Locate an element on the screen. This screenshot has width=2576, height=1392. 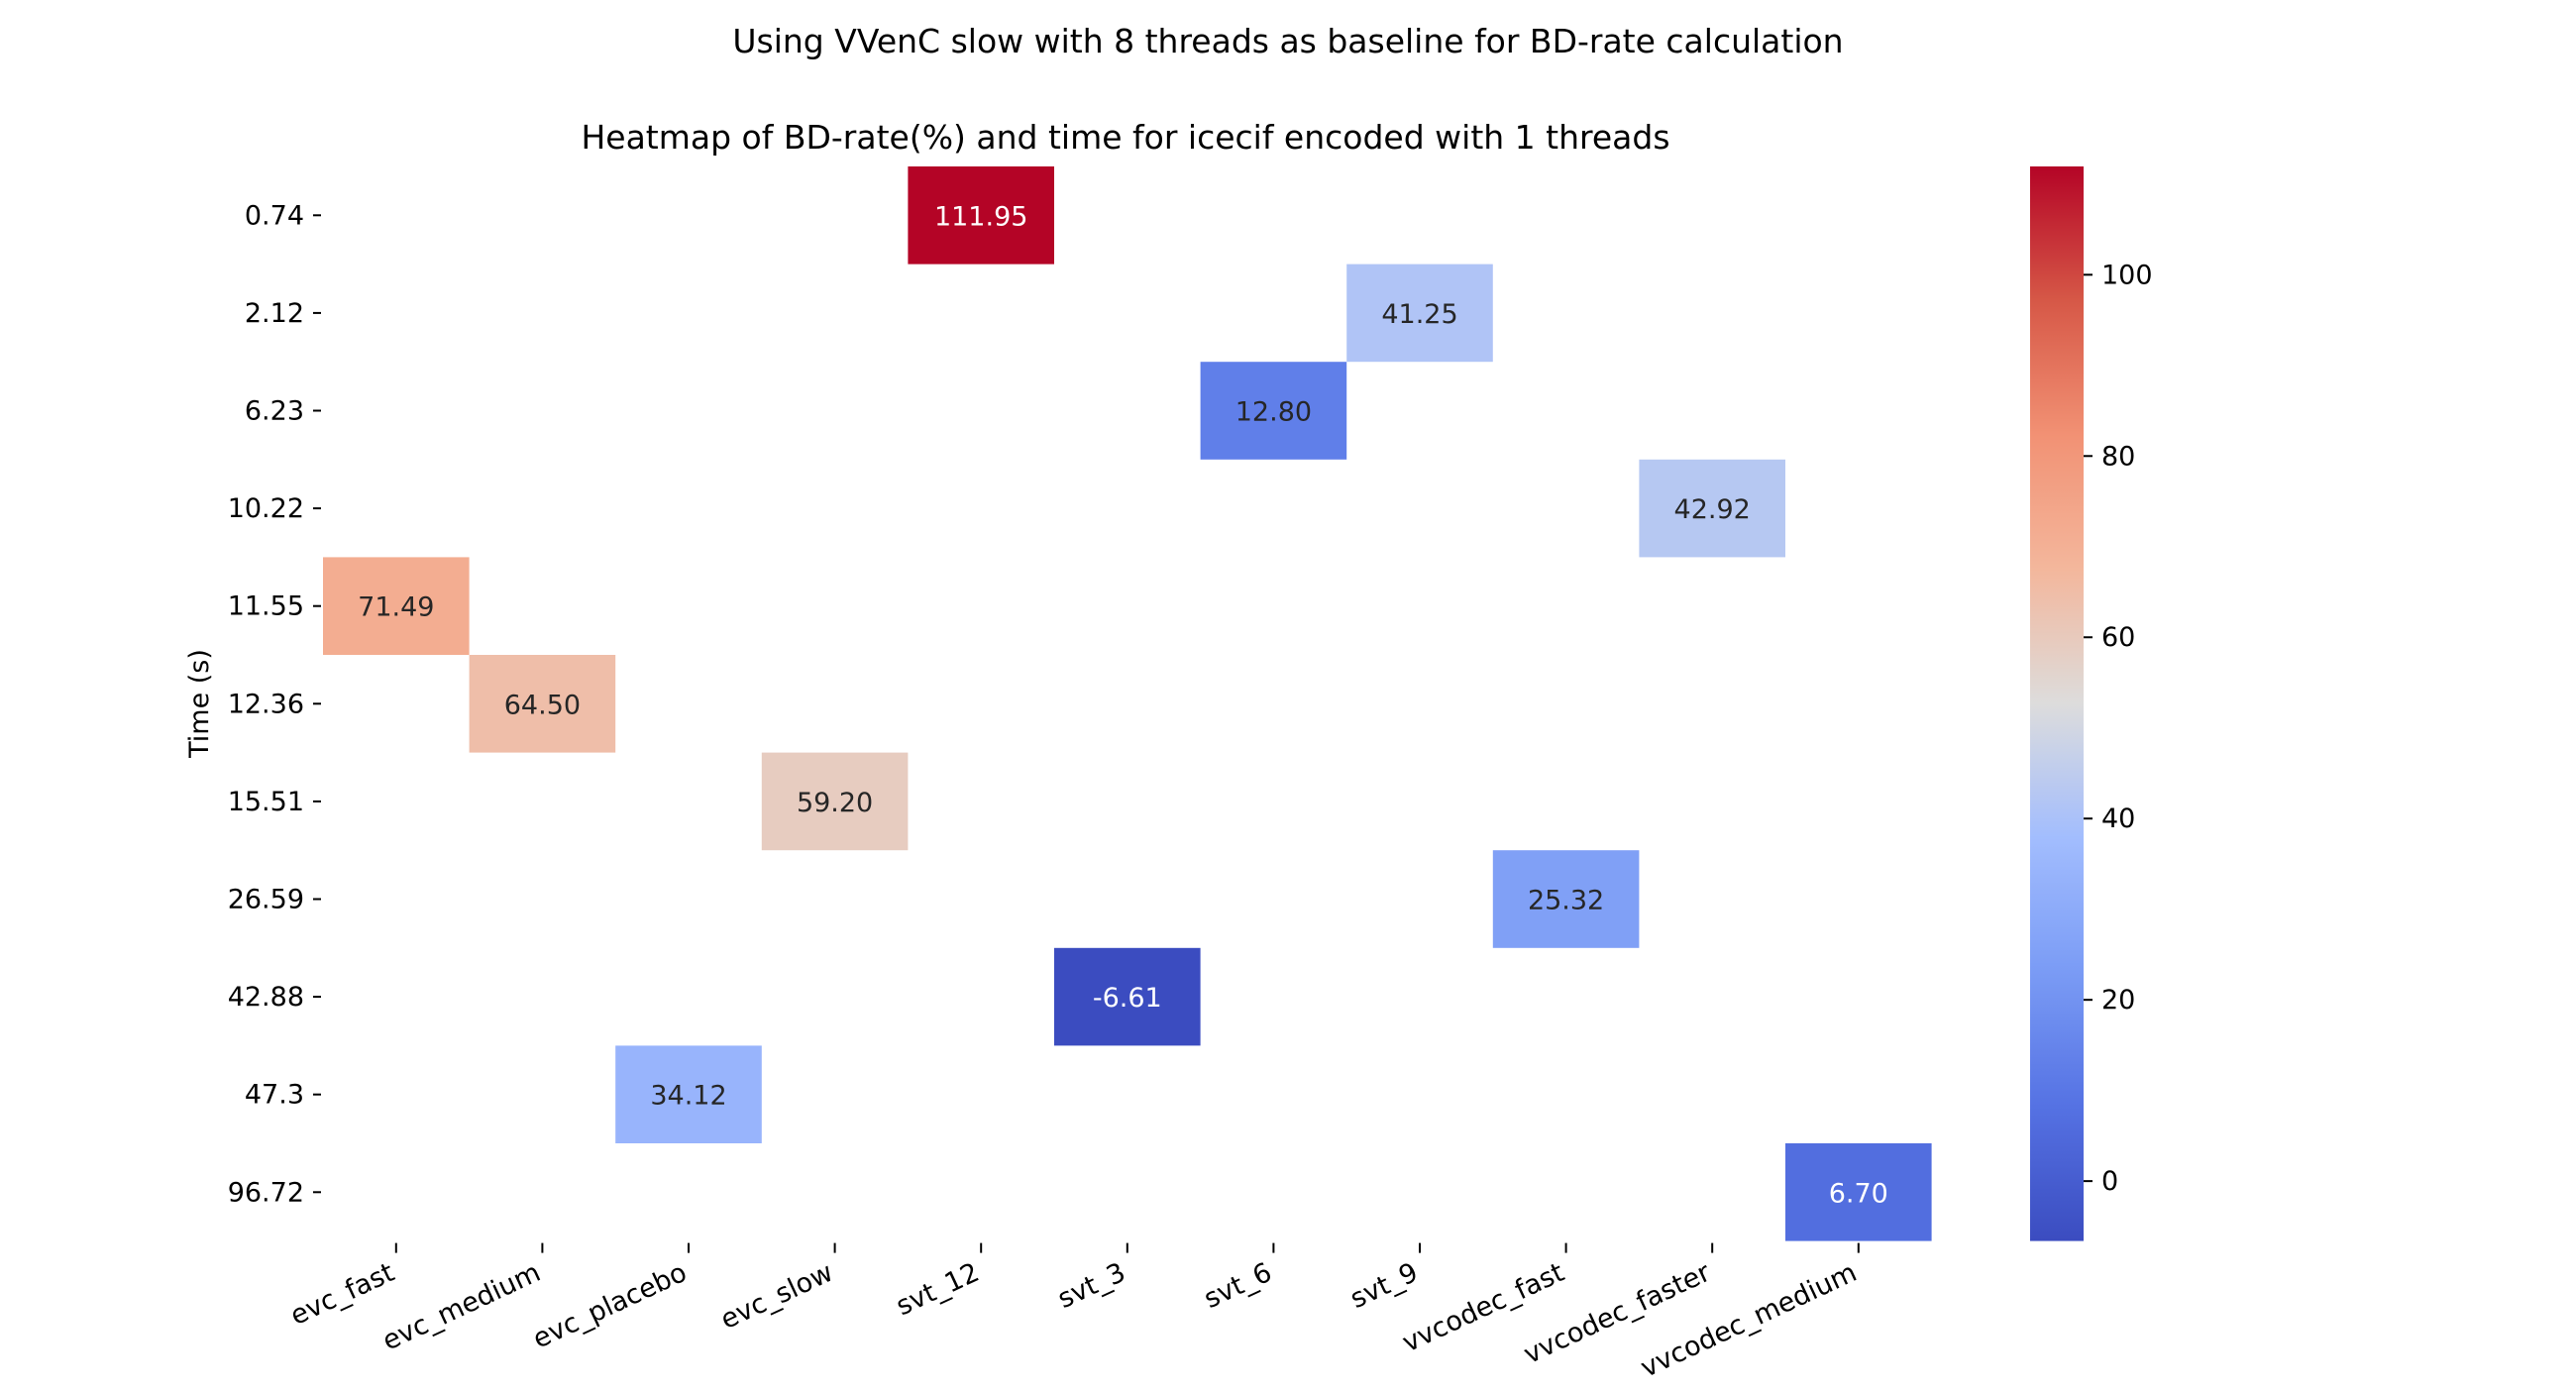
x-tick-label: evc_placebo is located at coordinates (610, 1306).